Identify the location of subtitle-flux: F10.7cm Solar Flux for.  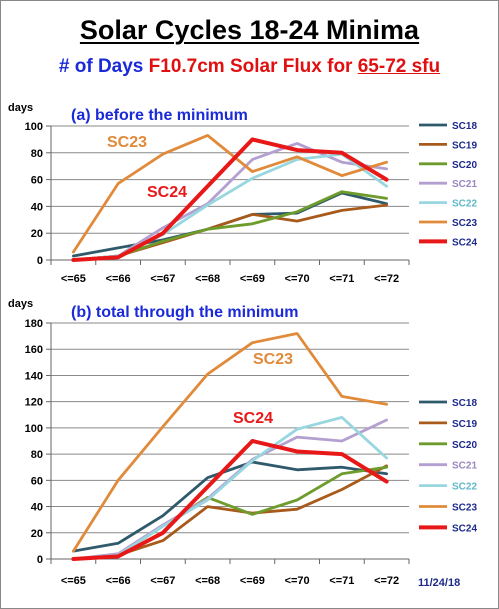
(250, 66).